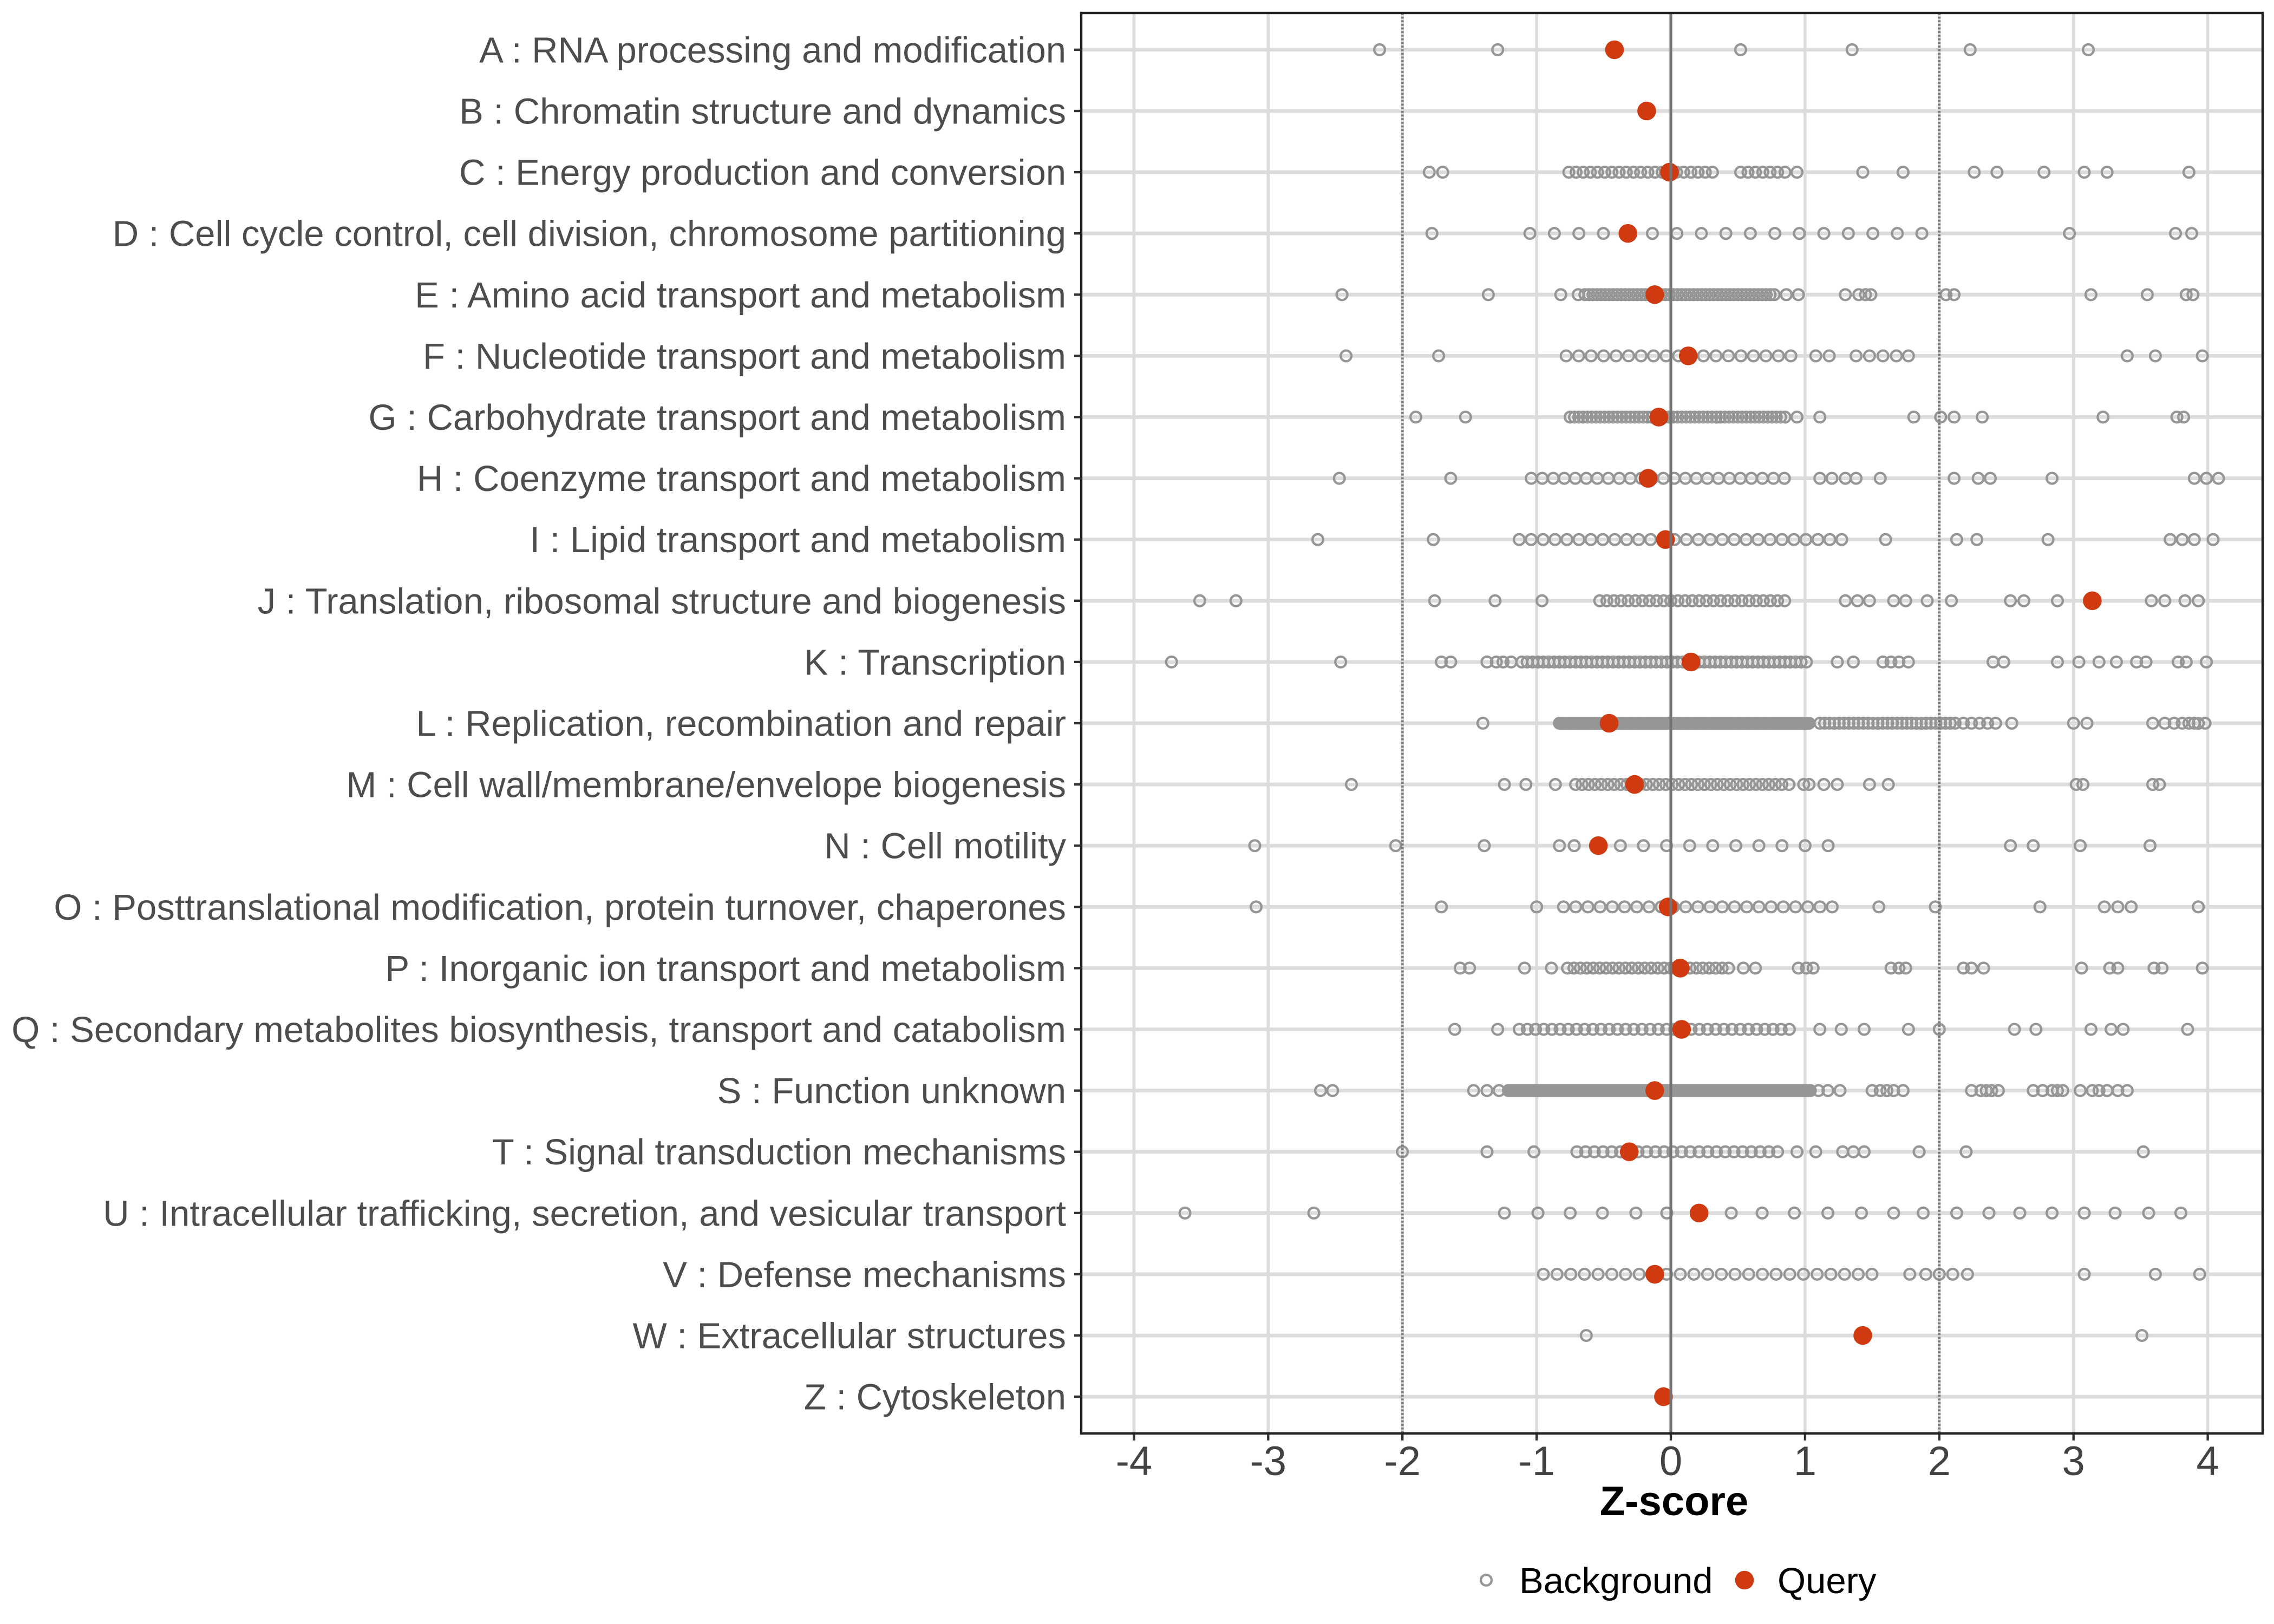 The height and width of the screenshot is (1624, 2274). What do you see at coordinates (1940, 1461) in the screenshot?
I see `svg-text: 2` at bounding box center [1940, 1461].